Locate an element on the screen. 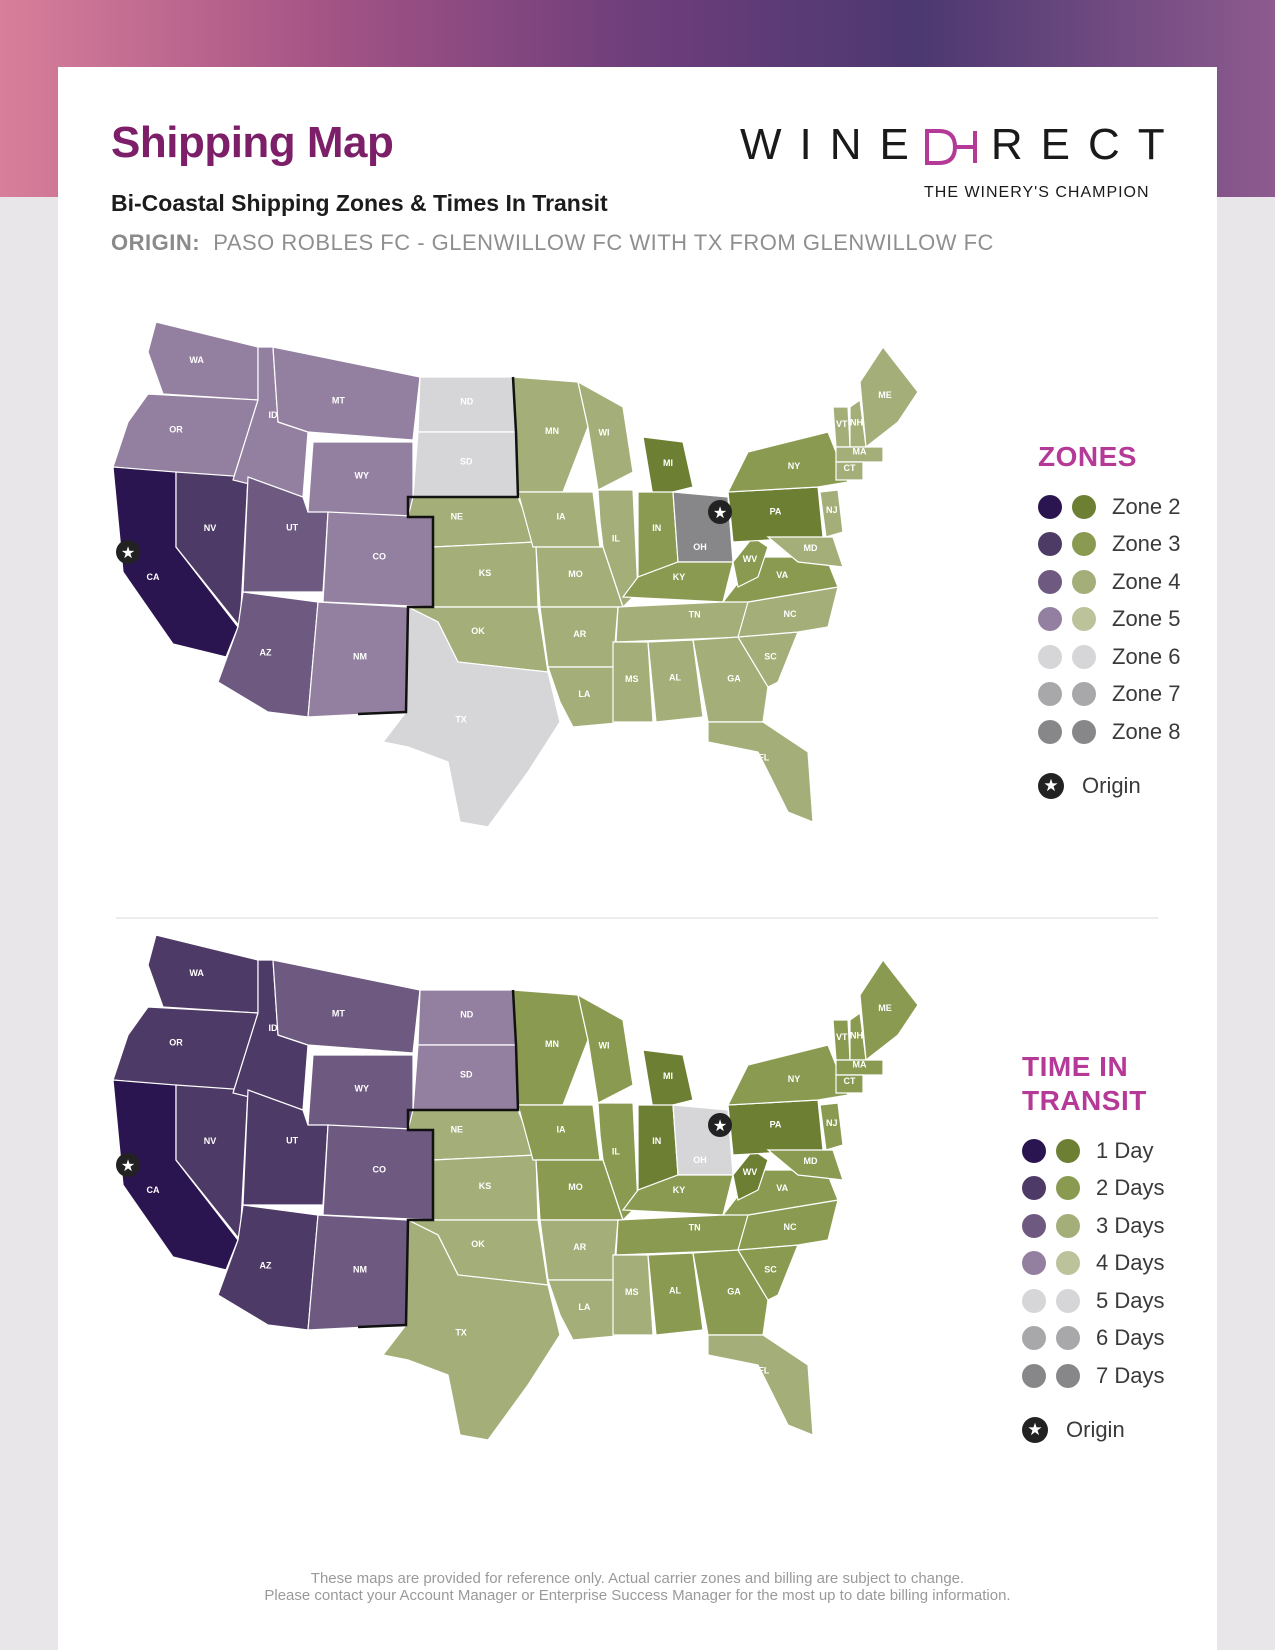 This screenshot has width=1275, height=1650. state-label-or: OR is located at coordinates (176, 430).